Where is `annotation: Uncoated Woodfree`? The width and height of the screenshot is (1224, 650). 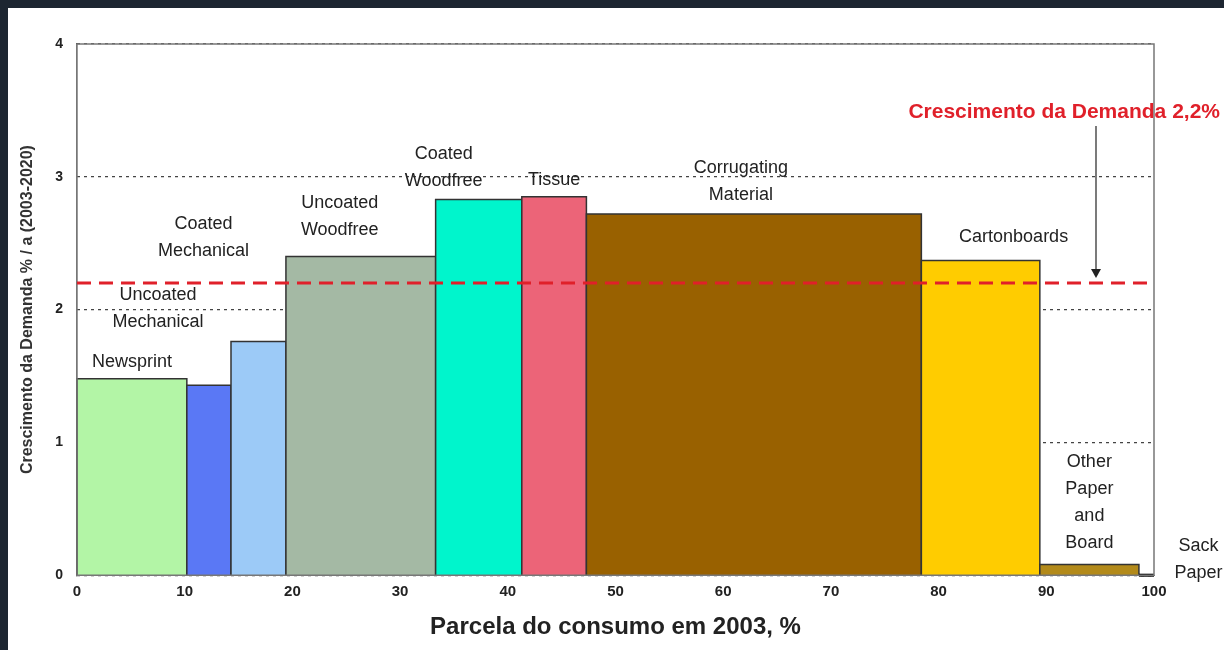
annotation: Uncoated Woodfree is located at coordinates (339, 216).